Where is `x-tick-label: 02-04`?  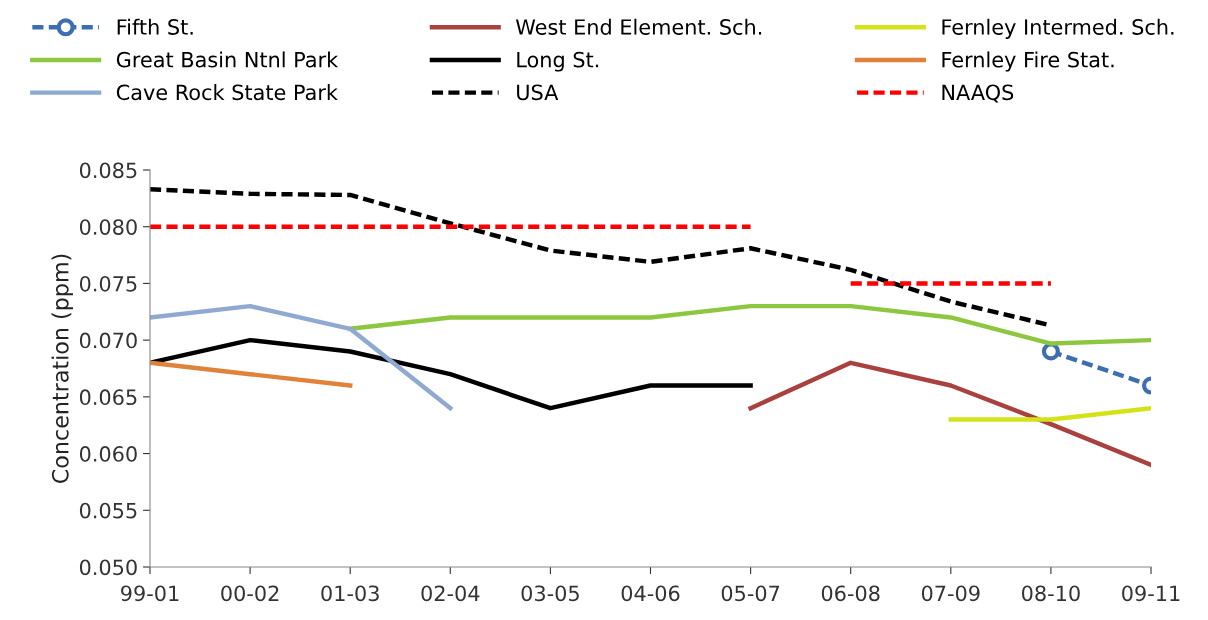 x-tick-label: 02-04 is located at coordinates (450, 593).